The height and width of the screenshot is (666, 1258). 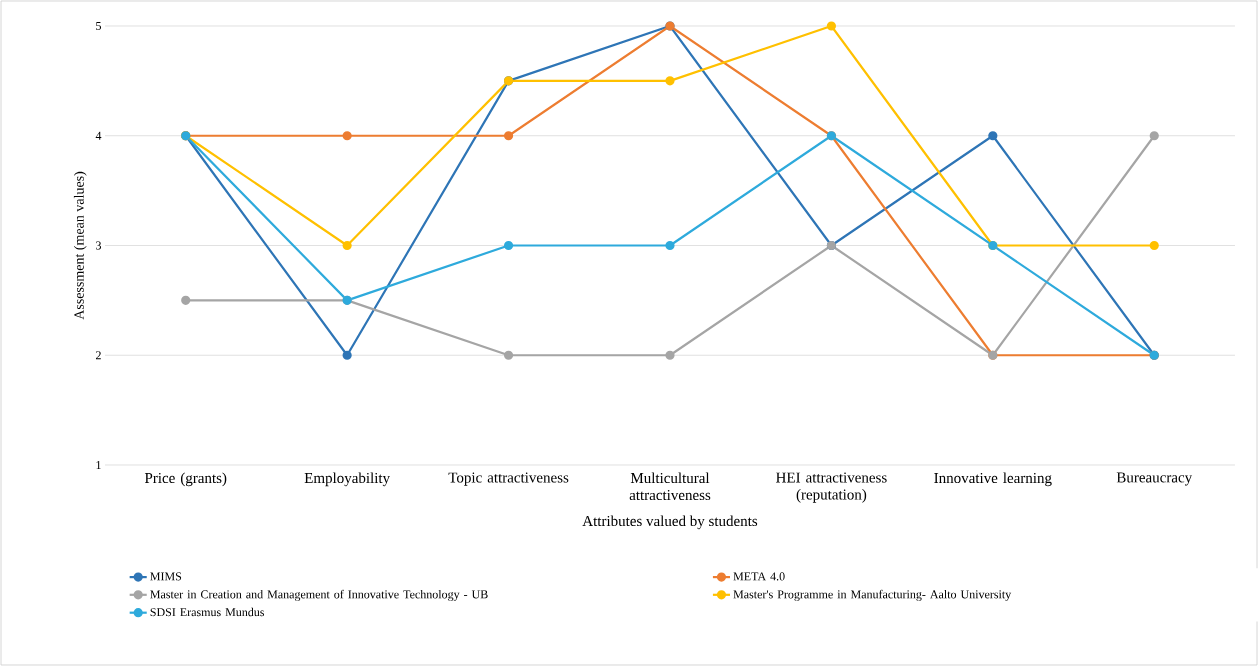 I want to click on y-axis-title: Assessment (mean values), so click(x=80, y=245).